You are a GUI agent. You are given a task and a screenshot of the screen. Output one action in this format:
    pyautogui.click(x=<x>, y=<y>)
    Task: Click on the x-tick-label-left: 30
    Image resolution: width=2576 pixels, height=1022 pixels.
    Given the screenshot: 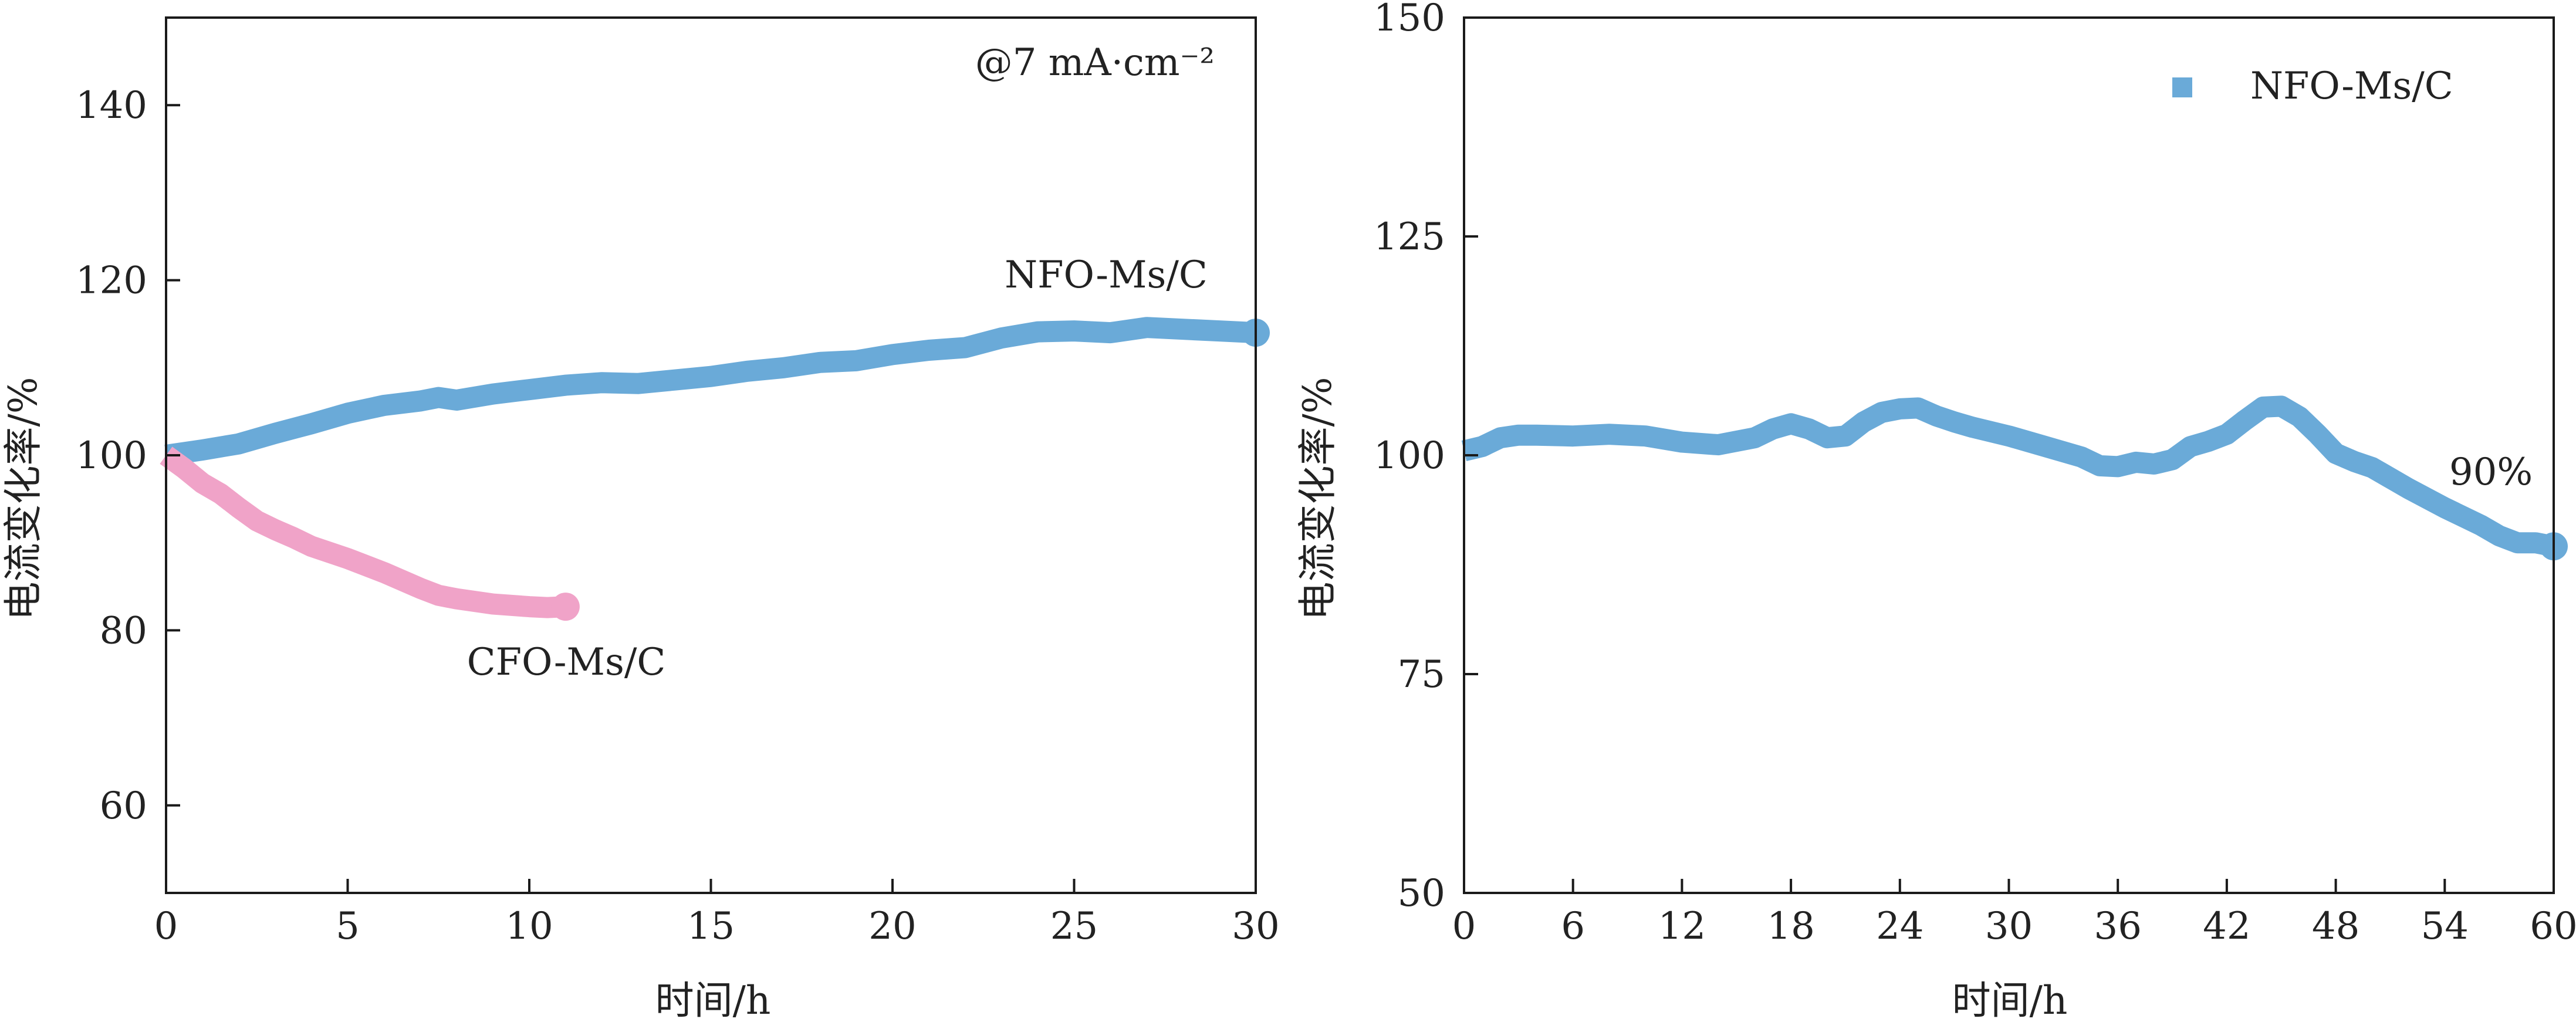 What is the action you would take?
    pyautogui.click(x=1255, y=926)
    